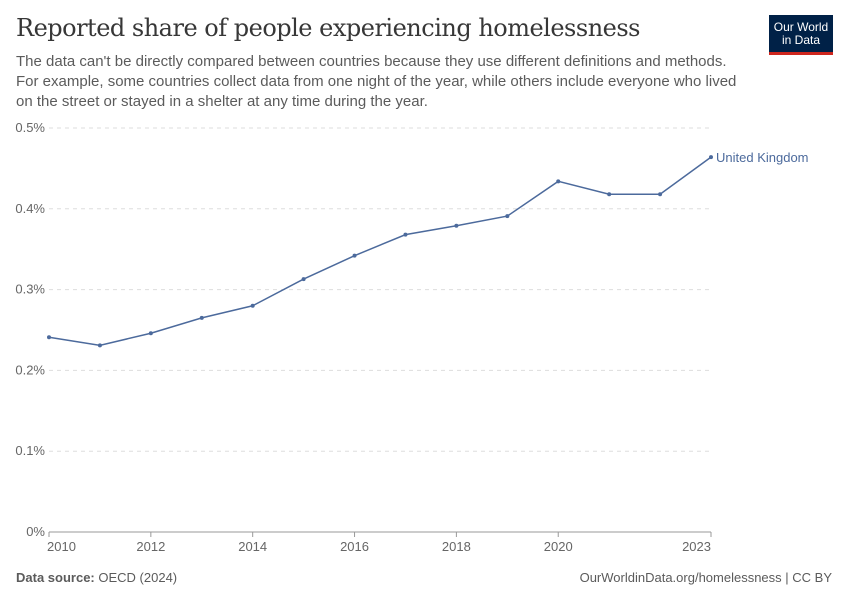 This screenshot has width=850, height=600. I want to click on y-tick-label: 0.5%, so click(30, 127).